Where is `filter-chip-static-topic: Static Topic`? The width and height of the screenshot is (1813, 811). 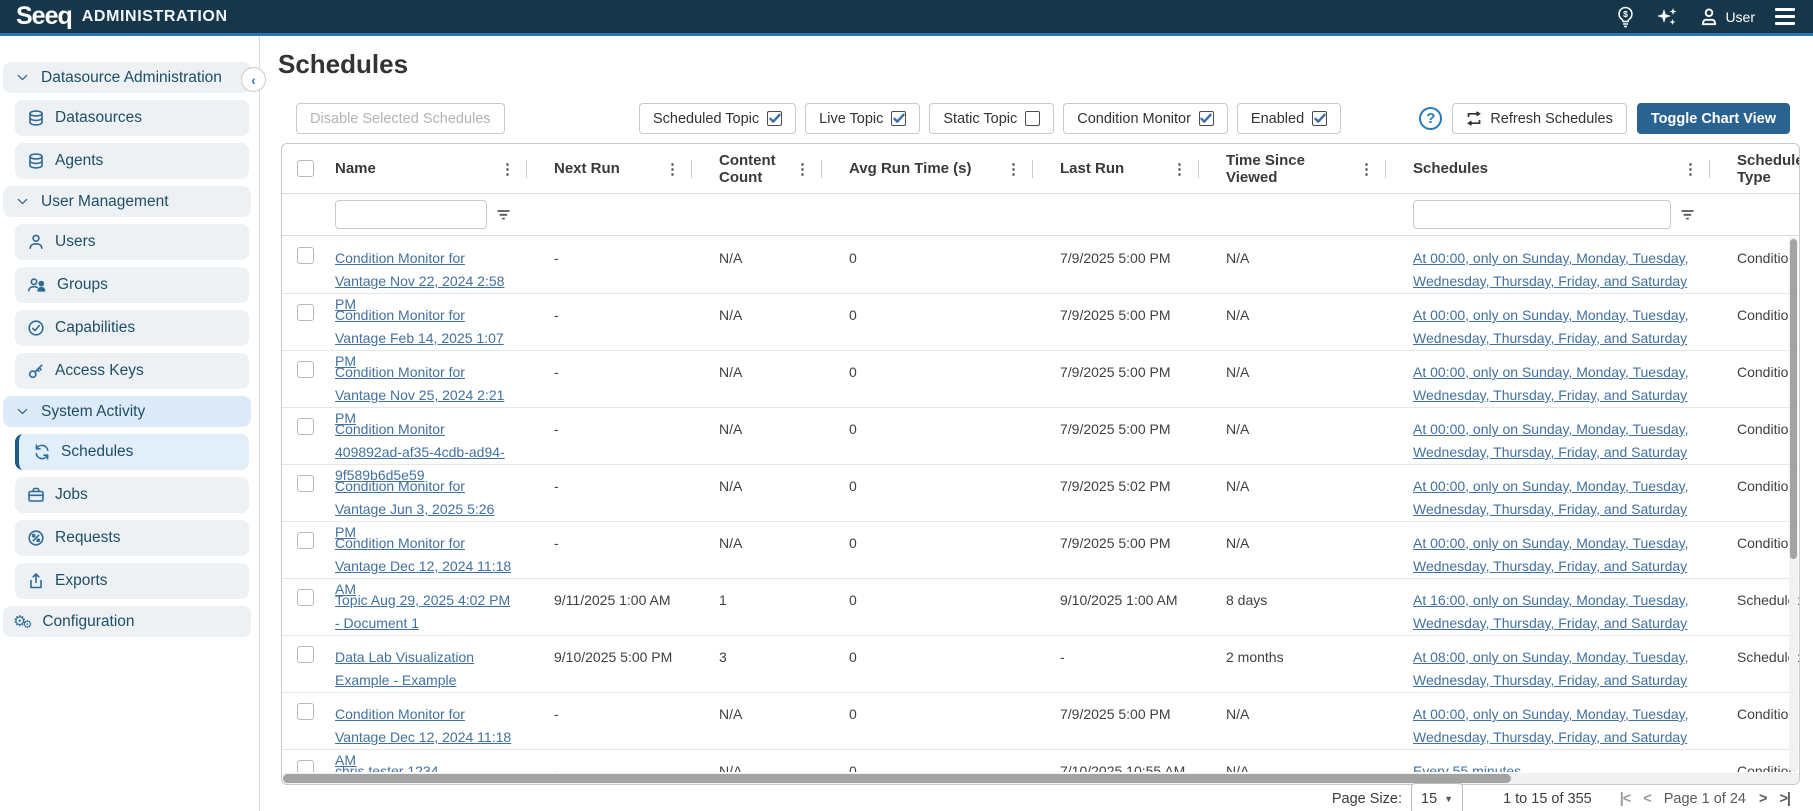 filter-chip-static-topic: Static Topic is located at coordinates (992, 118).